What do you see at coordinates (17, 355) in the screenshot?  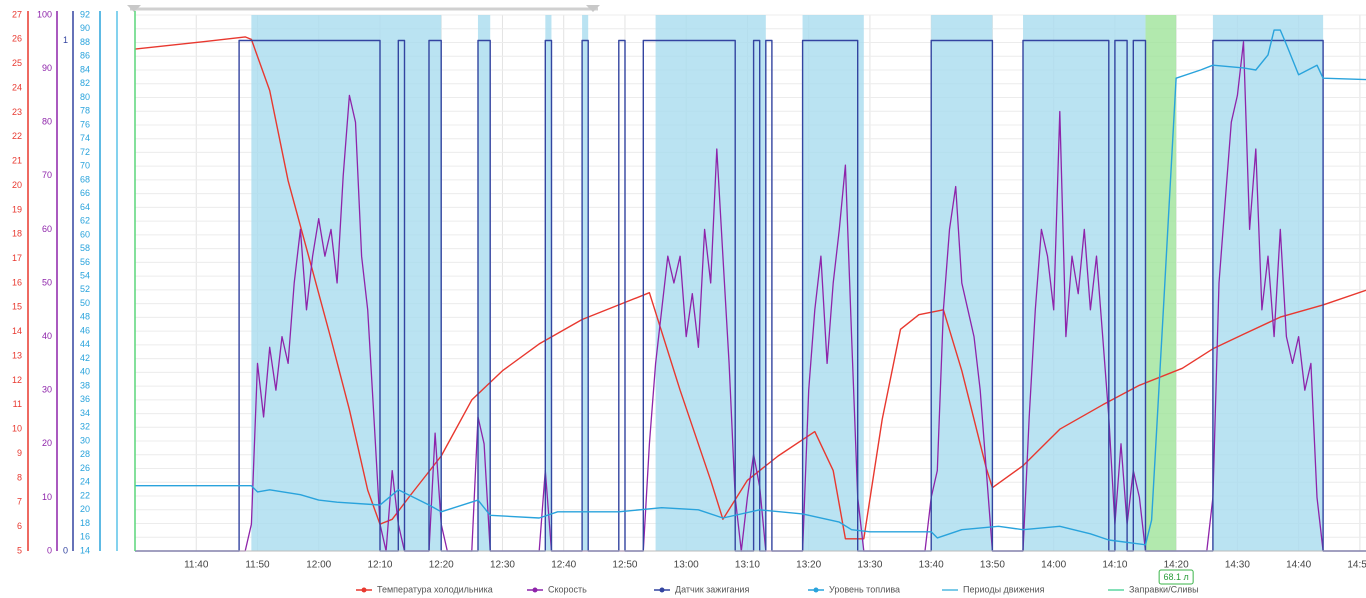 I see `y-tick-label: 13` at bounding box center [17, 355].